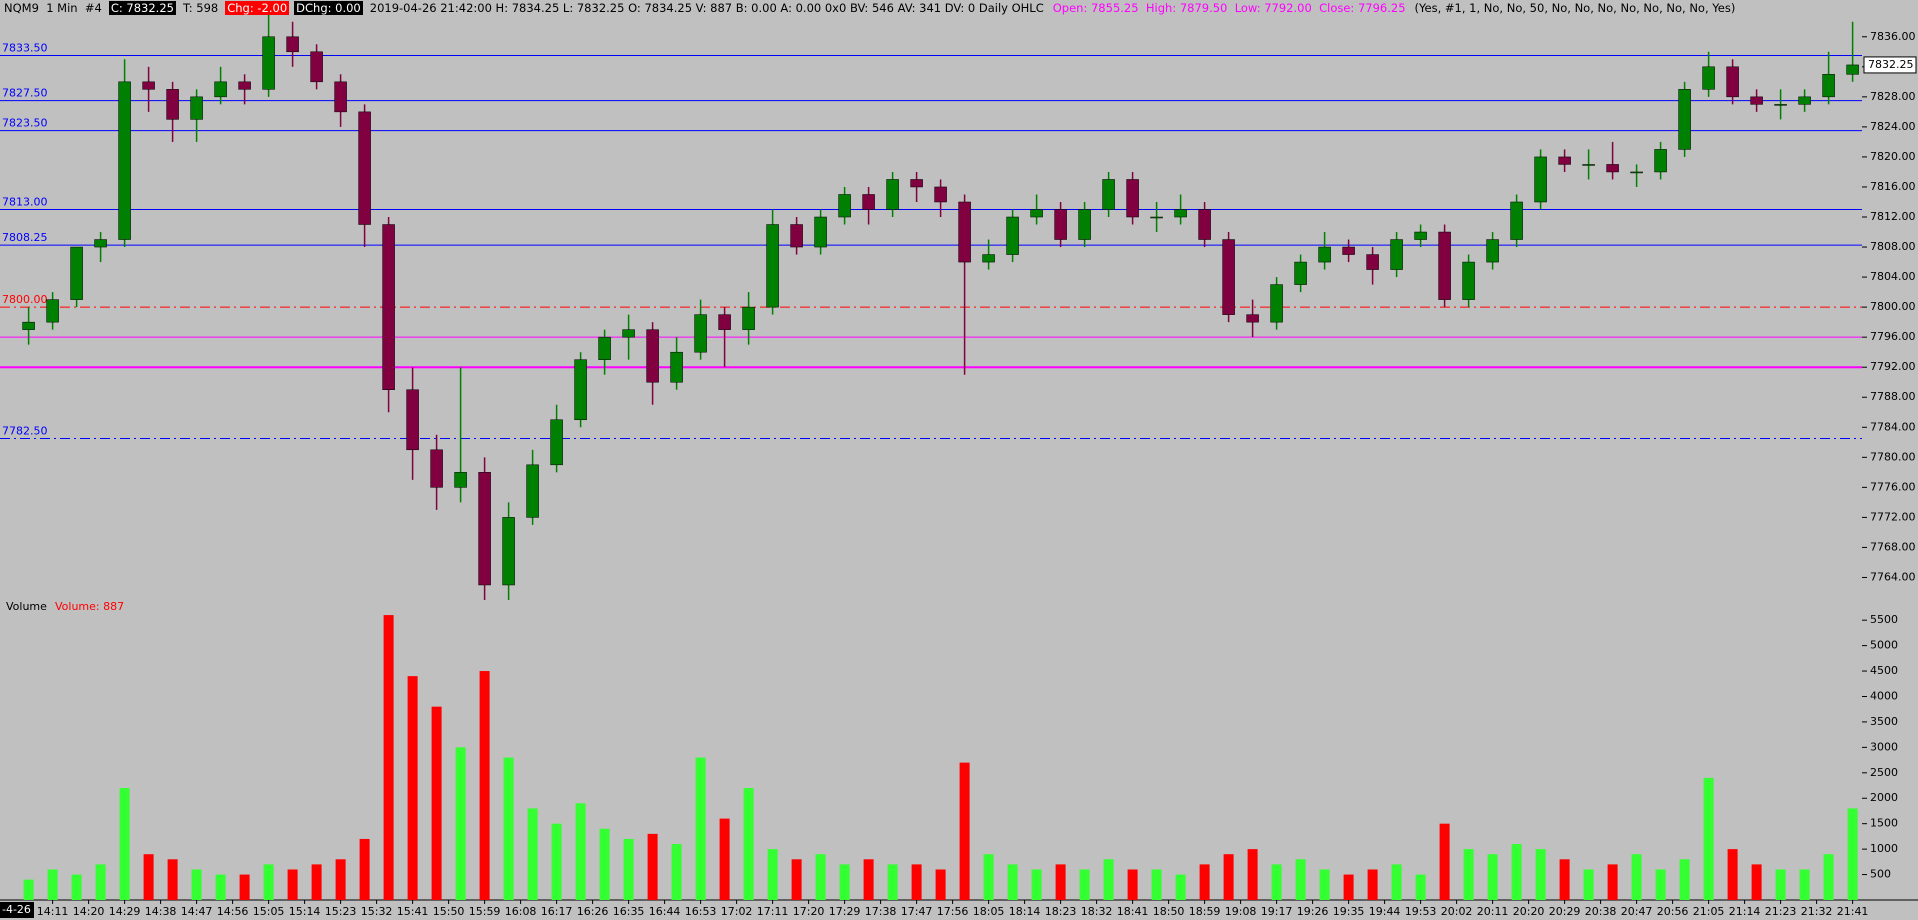 This screenshot has height=920, width=1918. Describe the element at coordinates (1893, 546) in the screenshot. I see `y-tick-label: 7768.00` at that location.